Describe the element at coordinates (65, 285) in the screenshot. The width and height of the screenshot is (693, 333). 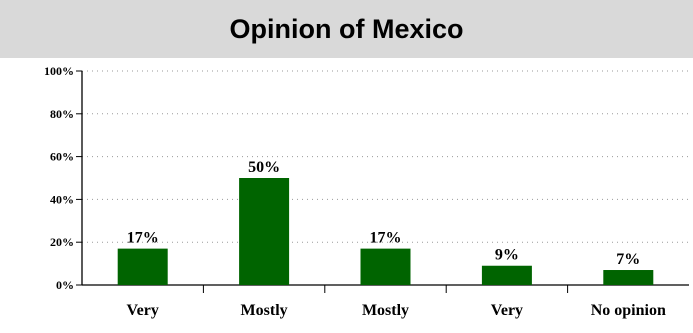
I see `y-tick-label: 0%` at that location.